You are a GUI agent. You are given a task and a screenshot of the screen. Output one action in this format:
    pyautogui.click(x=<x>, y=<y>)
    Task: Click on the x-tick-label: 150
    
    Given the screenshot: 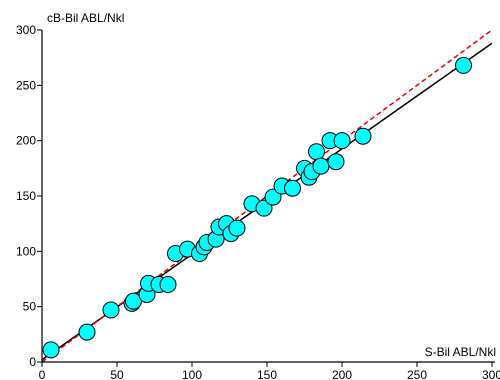 What is the action you would take?
    pyautogui.click(x=267, y=374)
    